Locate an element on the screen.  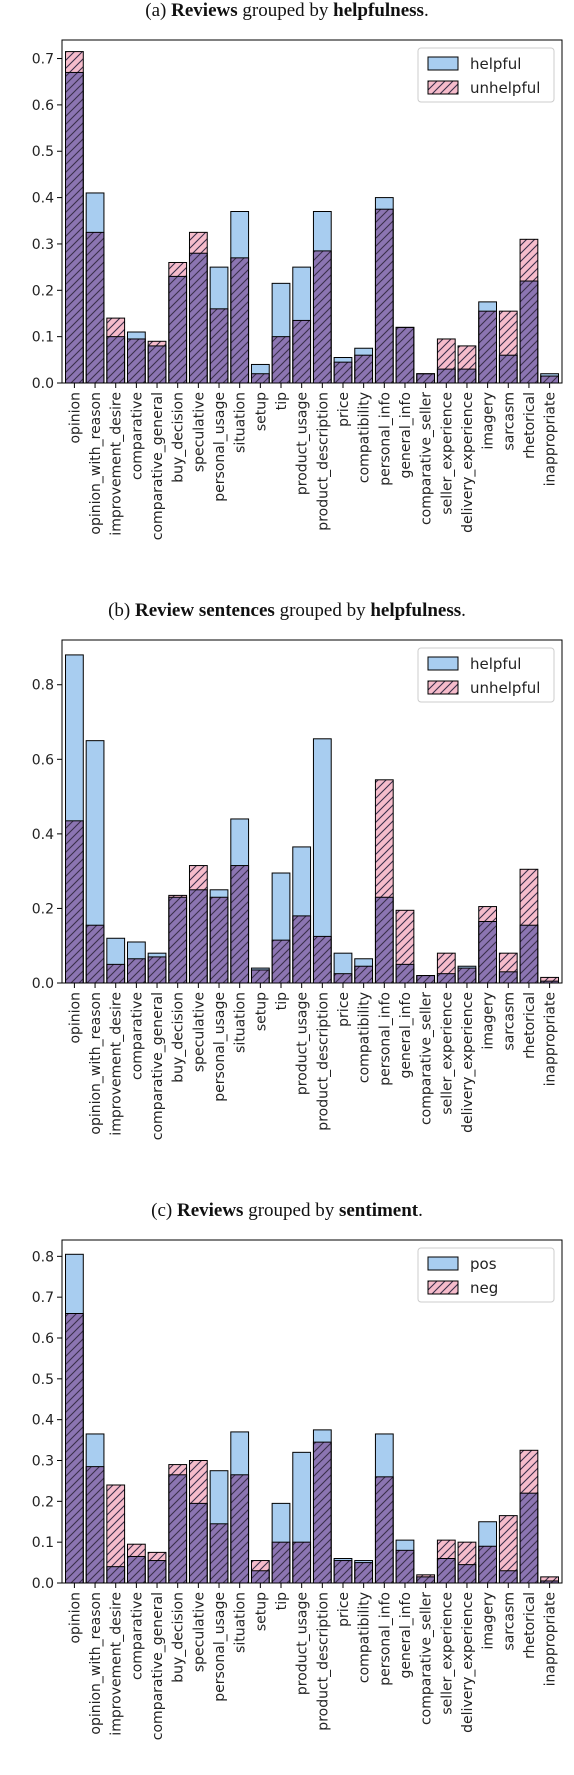
bar-tip-upper is located at coordinates (281, 1523).